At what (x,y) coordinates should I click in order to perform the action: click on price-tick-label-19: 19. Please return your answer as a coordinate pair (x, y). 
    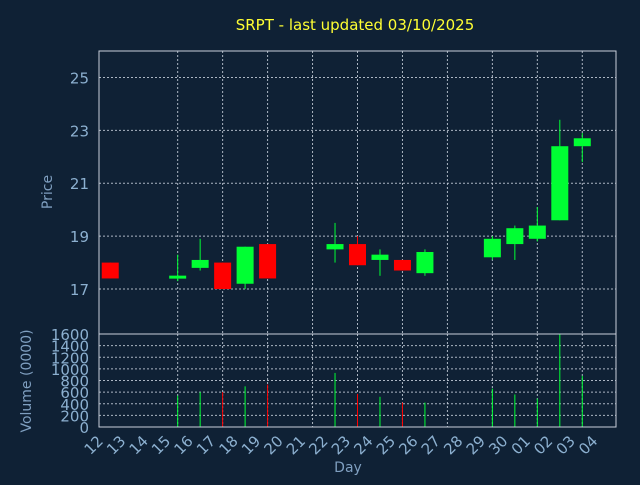
    Looking at the image, I should click on (79, 237).